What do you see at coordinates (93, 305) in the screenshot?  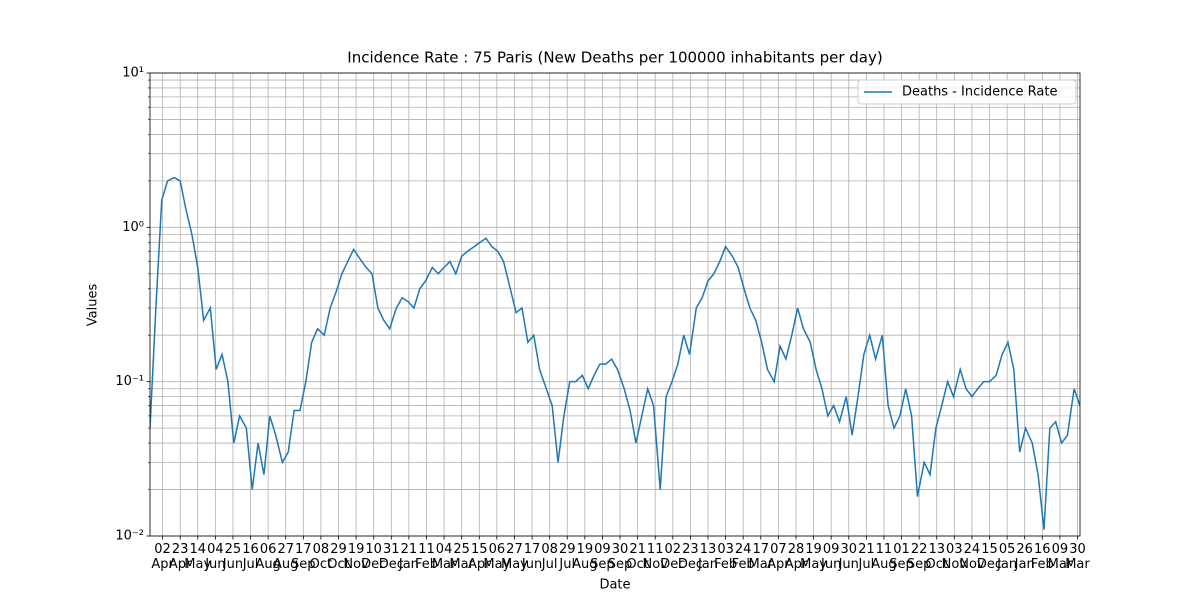 I see `y-axis-label: Values` at bounding box center [93, 305].